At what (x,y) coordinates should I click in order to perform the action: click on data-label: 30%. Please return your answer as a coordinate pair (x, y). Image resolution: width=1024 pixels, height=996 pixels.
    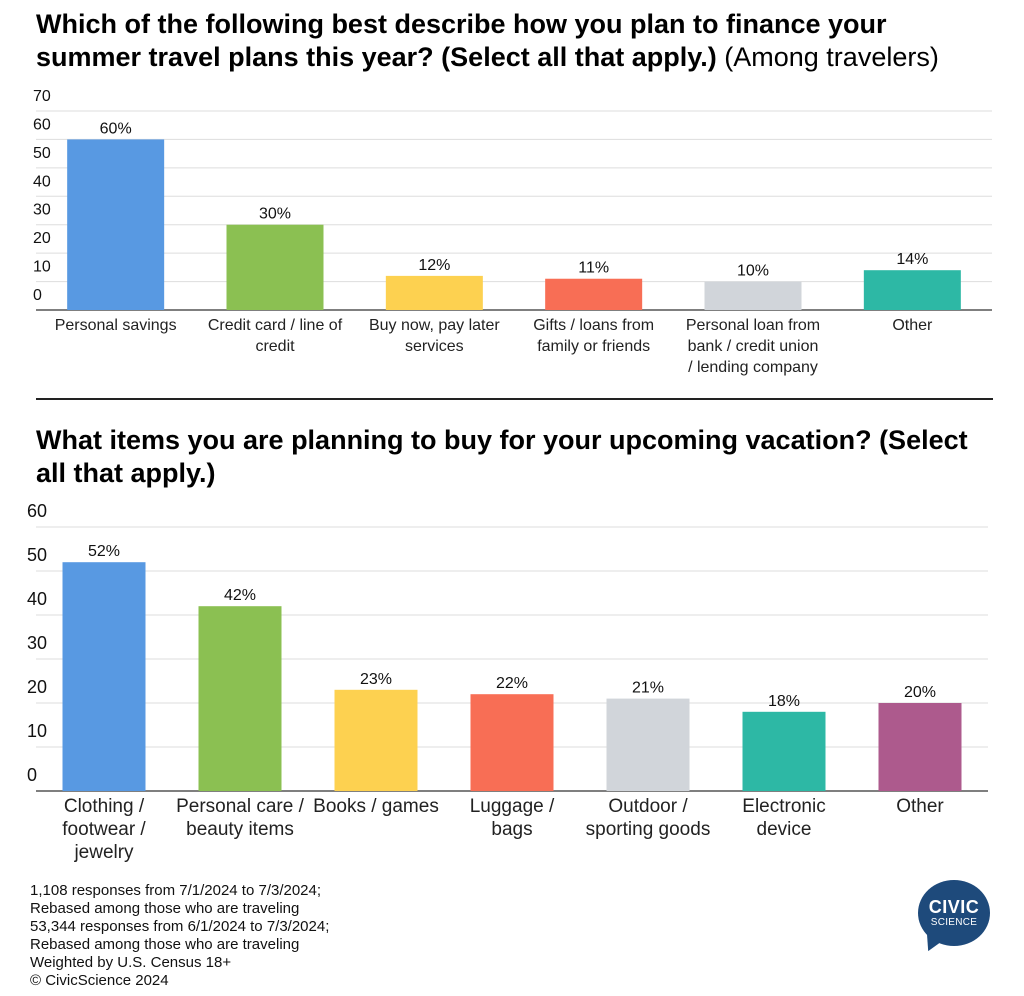
    Looking at the image, I should click on (275, 214).